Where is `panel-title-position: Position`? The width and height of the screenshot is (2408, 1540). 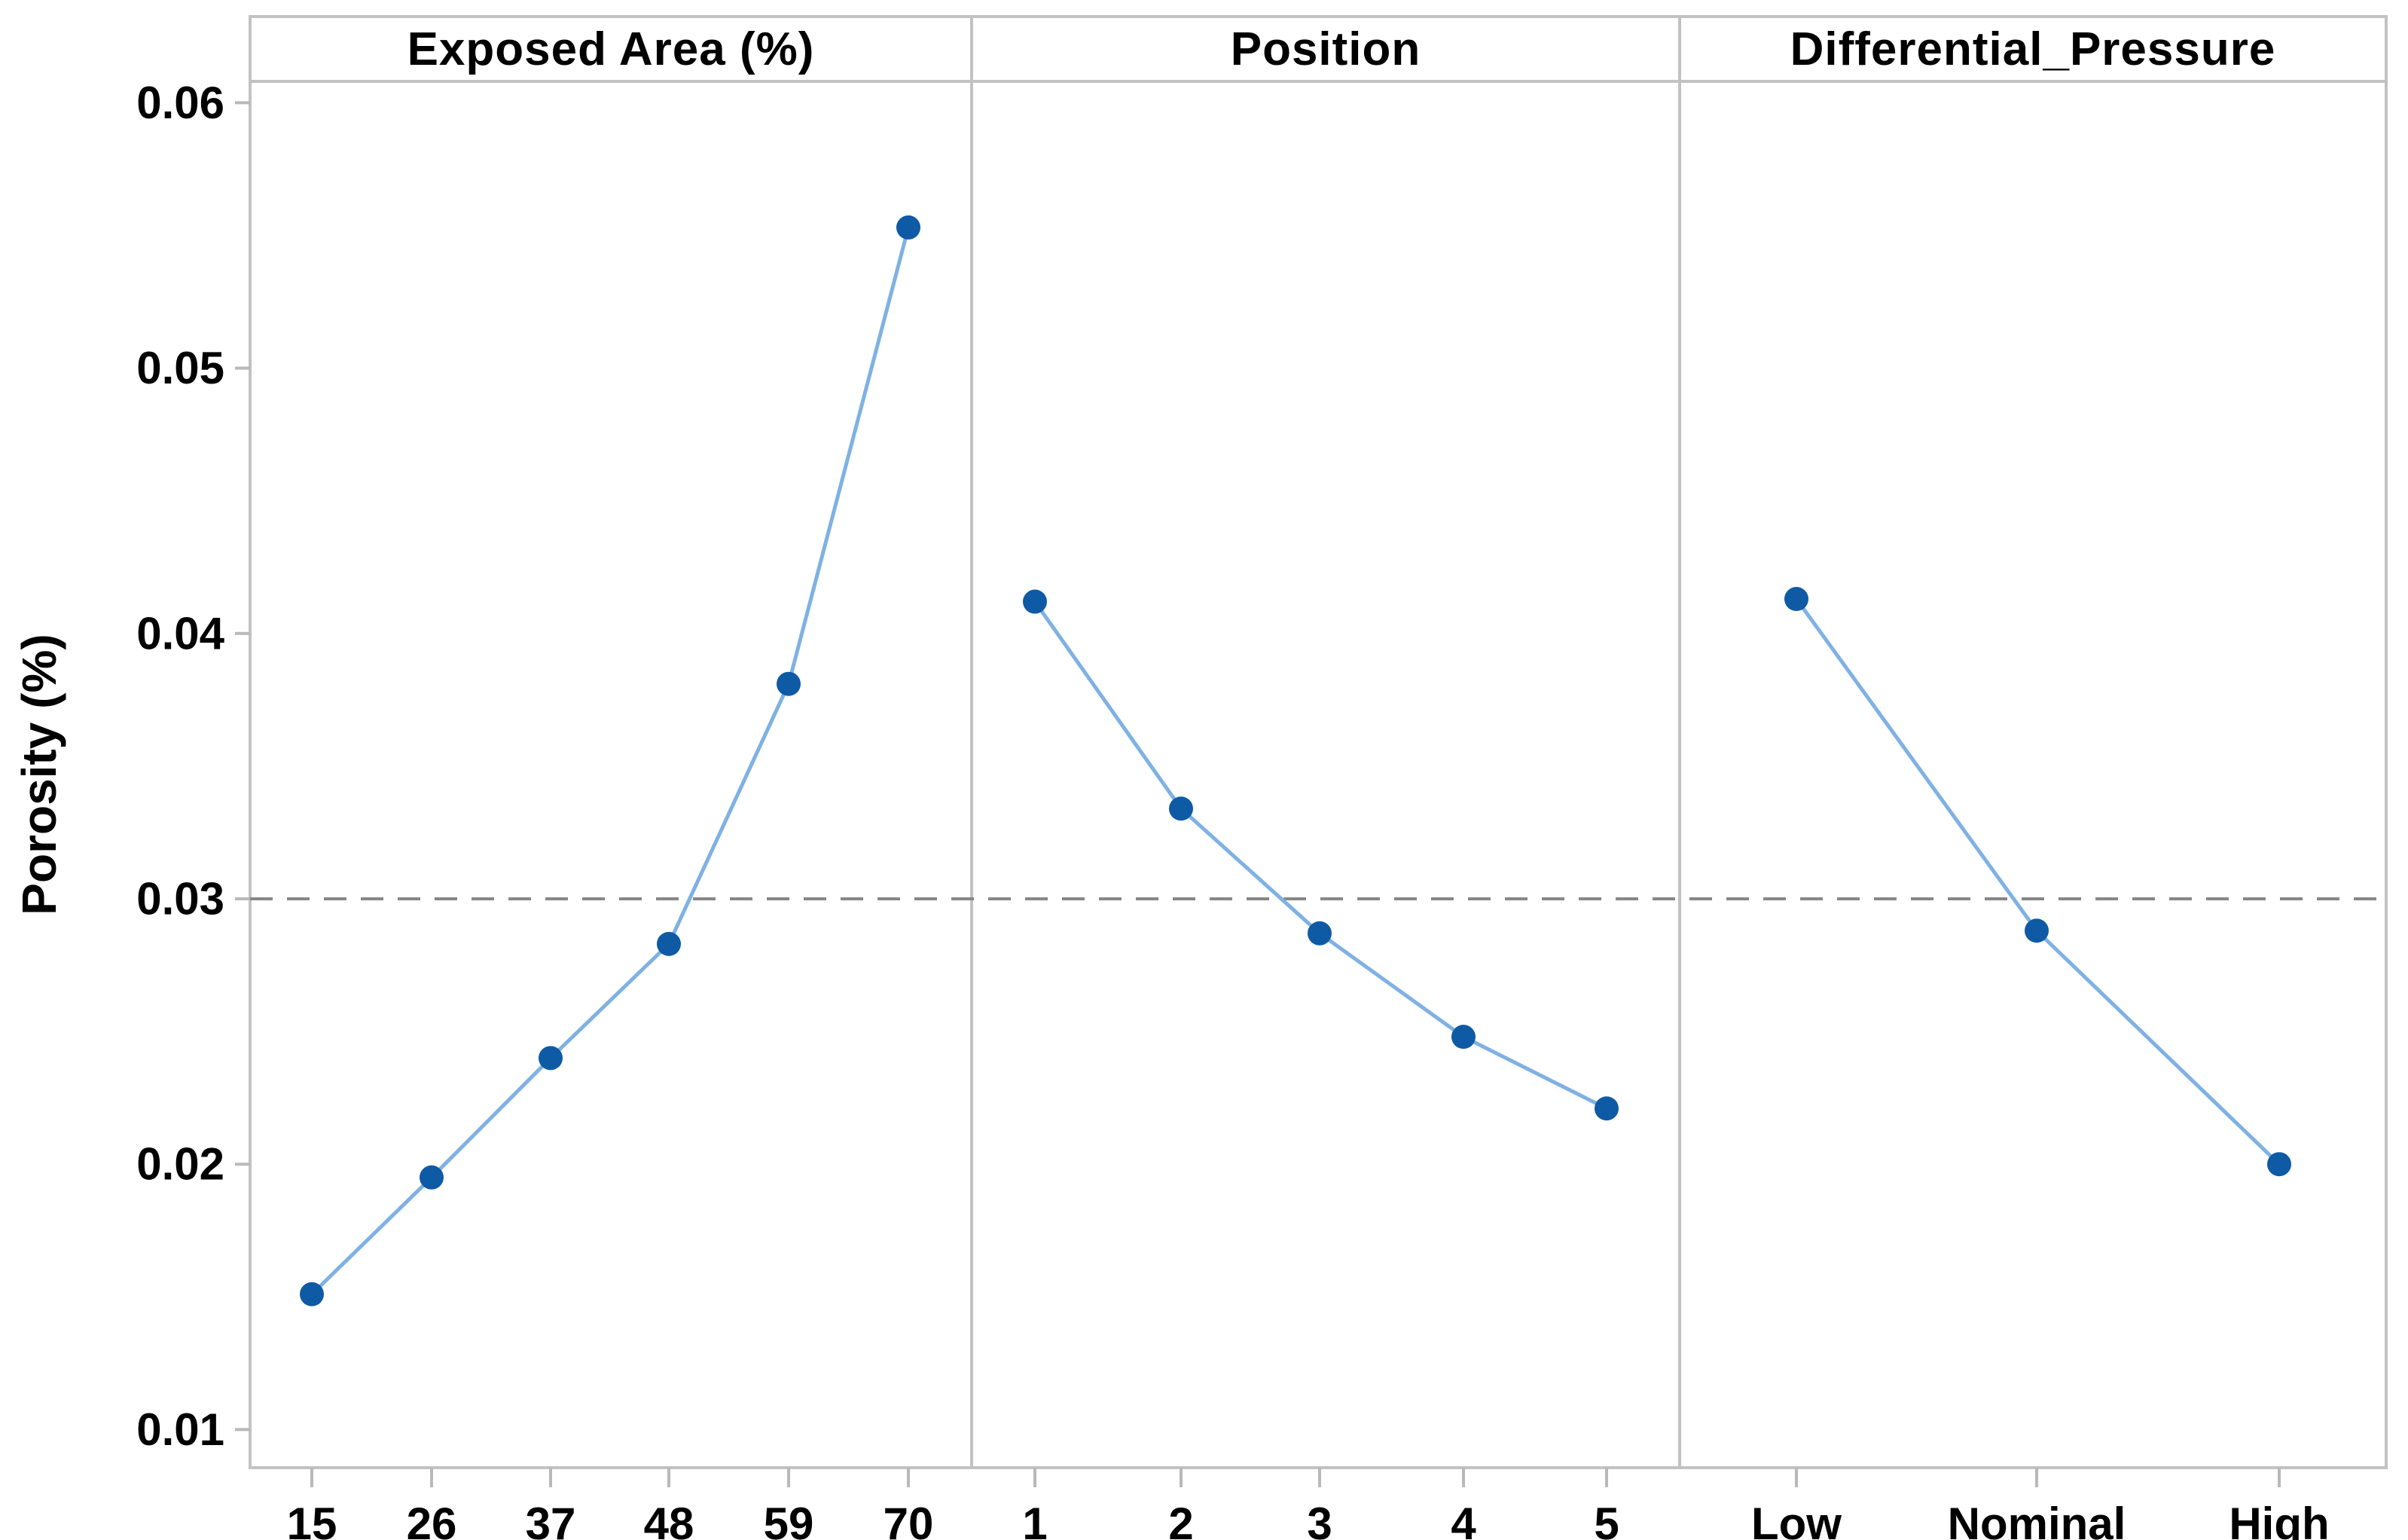 panel-title-position: Position is located at coordinates (1325, 49).